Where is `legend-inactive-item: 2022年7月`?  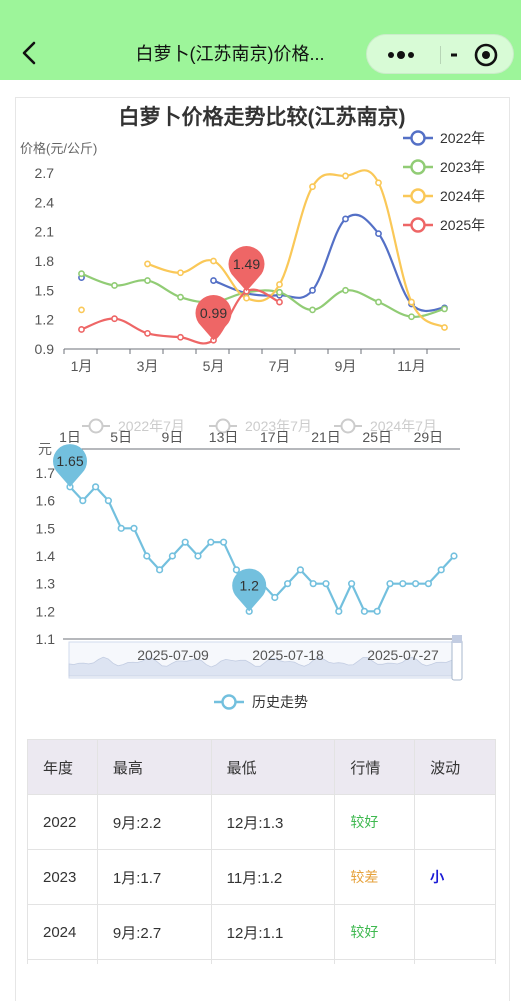
legend-inactive-item: 2022年7月 is located at coordinates (133, 426).